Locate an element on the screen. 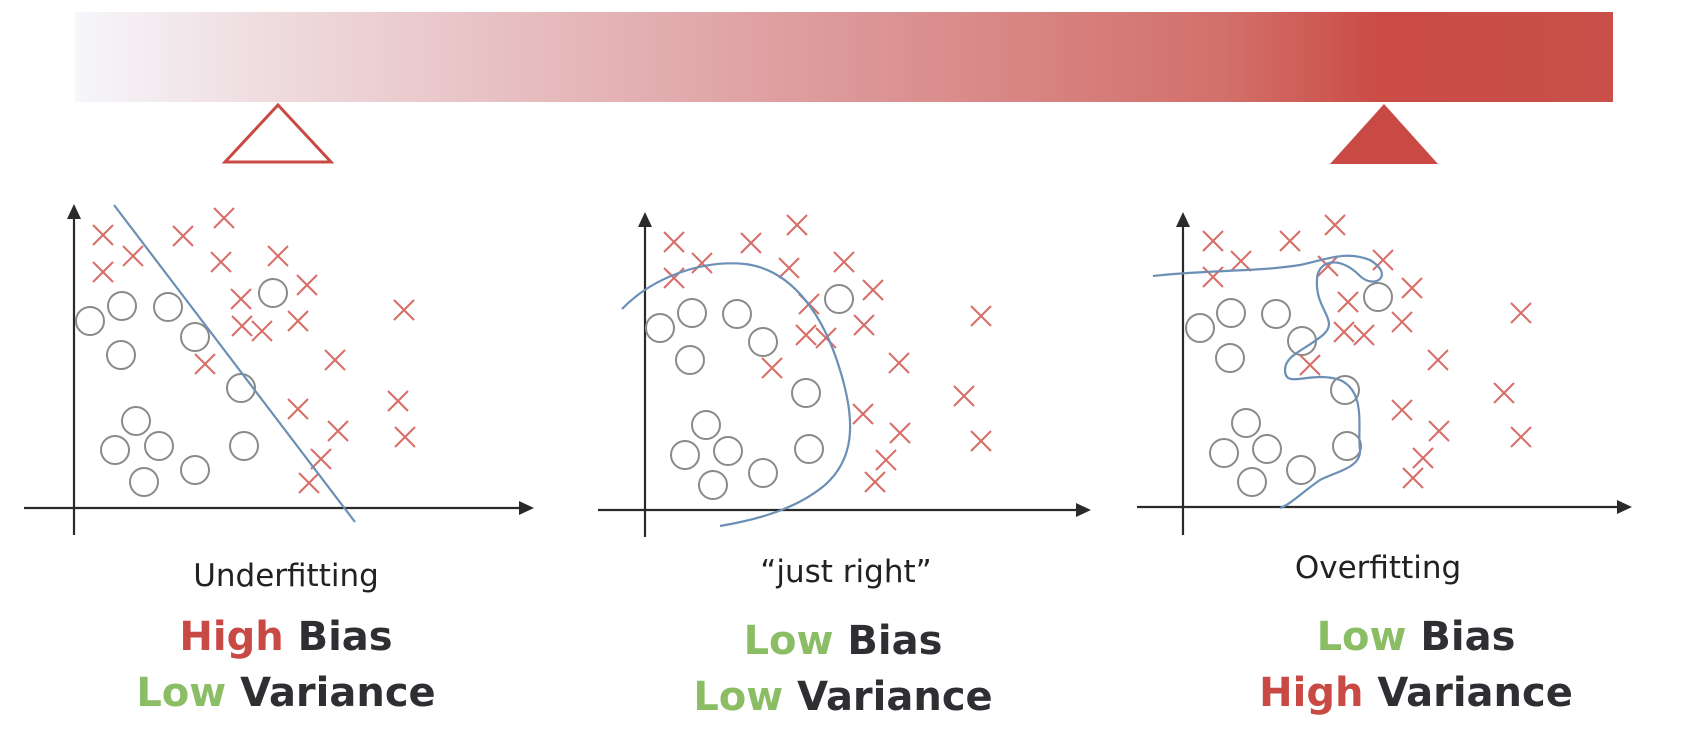 This screenshot has width=1704, height=742. just-right-plot is located at coordinates (844, 374).